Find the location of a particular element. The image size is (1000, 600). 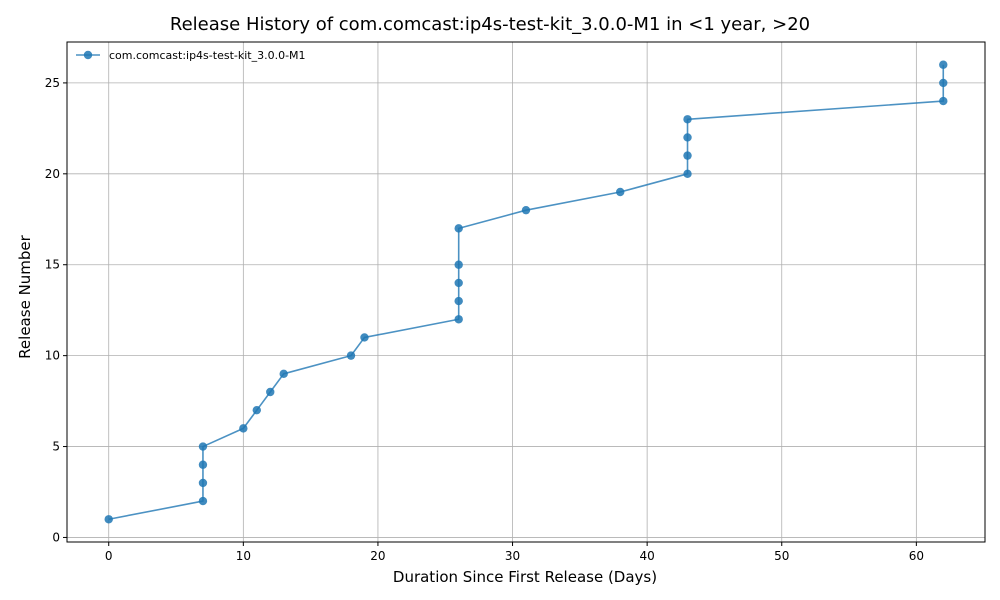

y-tick-label: 20 is located at coordinates (52, 174).